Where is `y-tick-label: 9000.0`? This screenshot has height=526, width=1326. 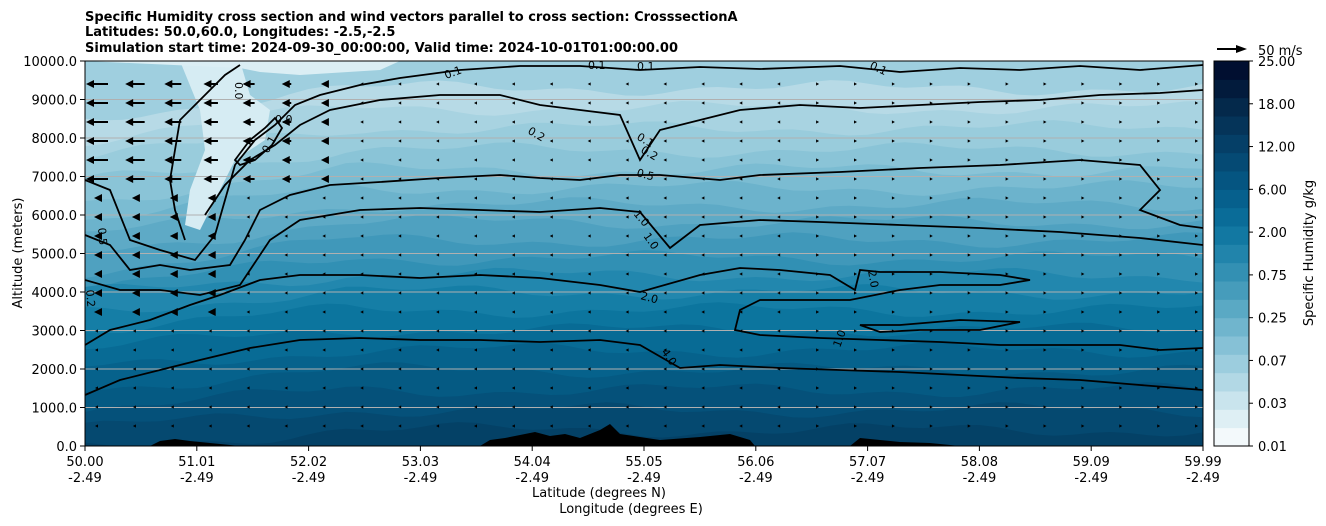 y-tick-label: 9000.0 is located at coordinates (55, 101).